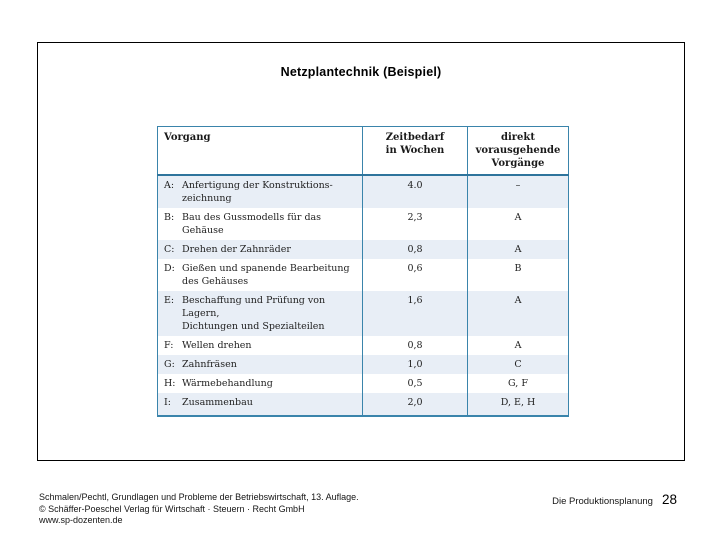 Image resolution: width=720 pixels, height=540 pixels. What do you see at coordinates (260, 404) in the screenshot?
I see `task-cell: I: Zusammenbau` at bounding box center [260, 404].